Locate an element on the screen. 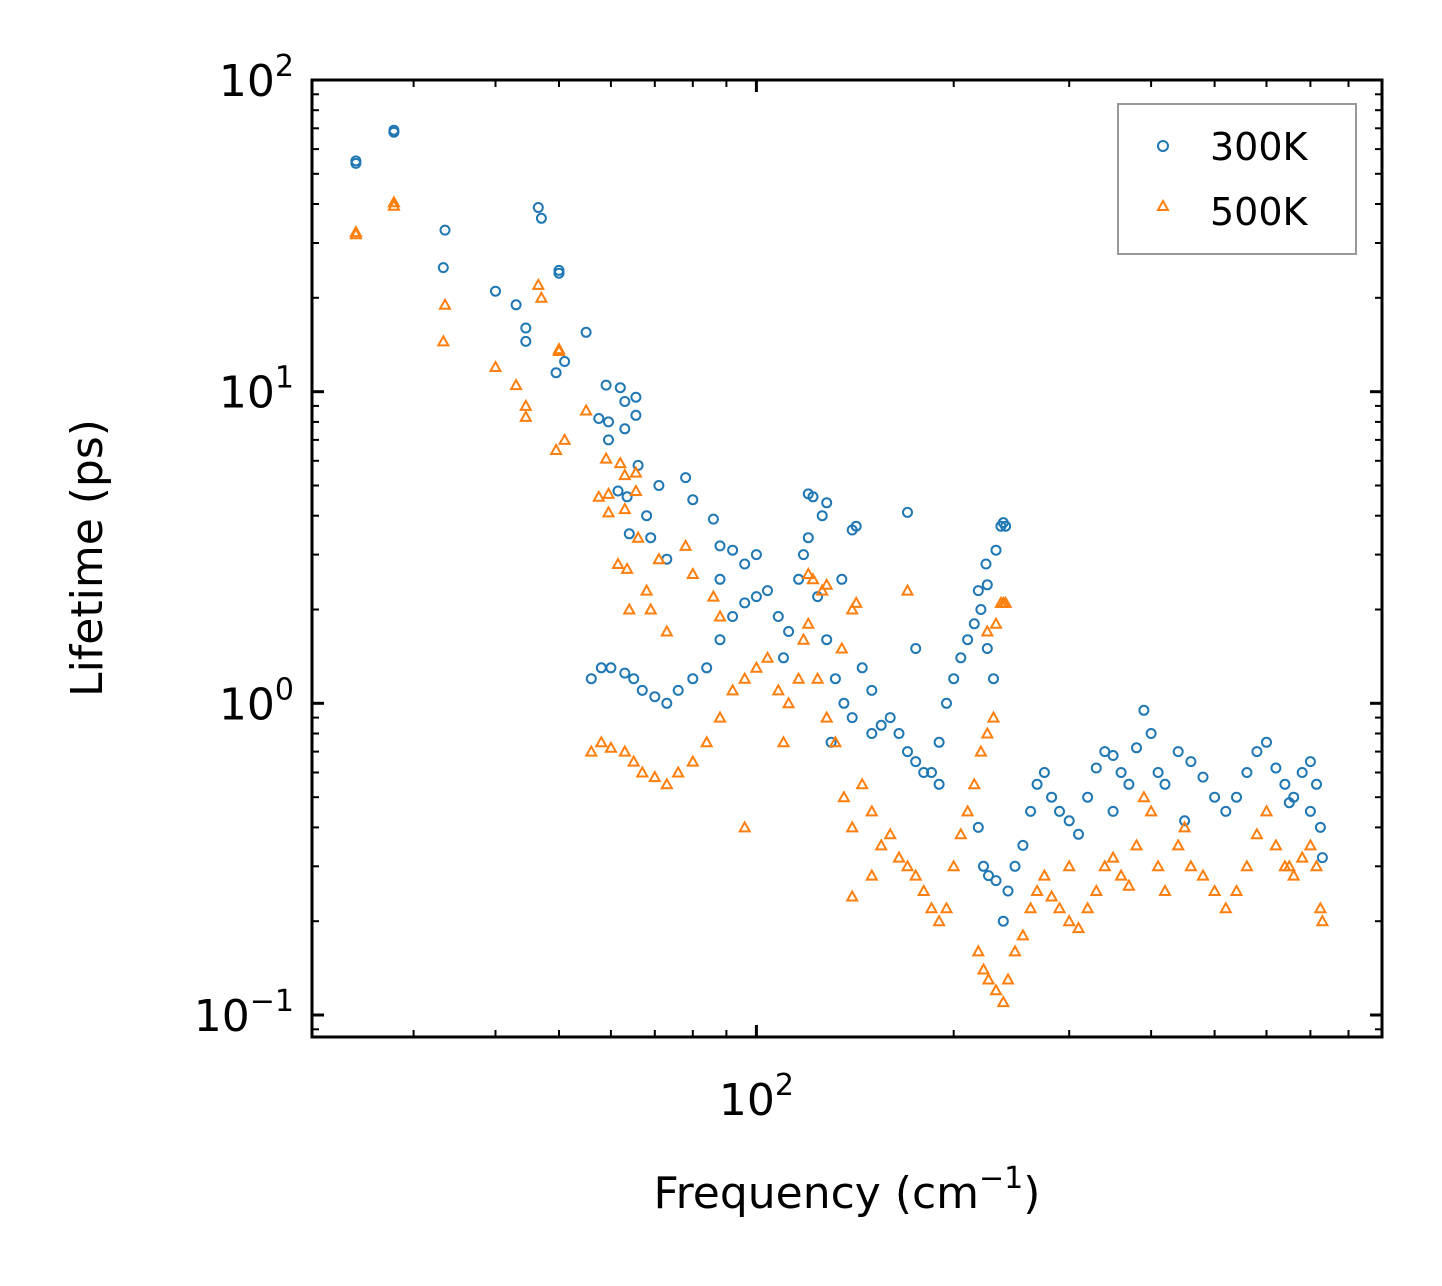 The height and width of the screenshot is (1286, 1442). x-axis-label: Frequency (cm−1) is located at coordinates (847, 1190).